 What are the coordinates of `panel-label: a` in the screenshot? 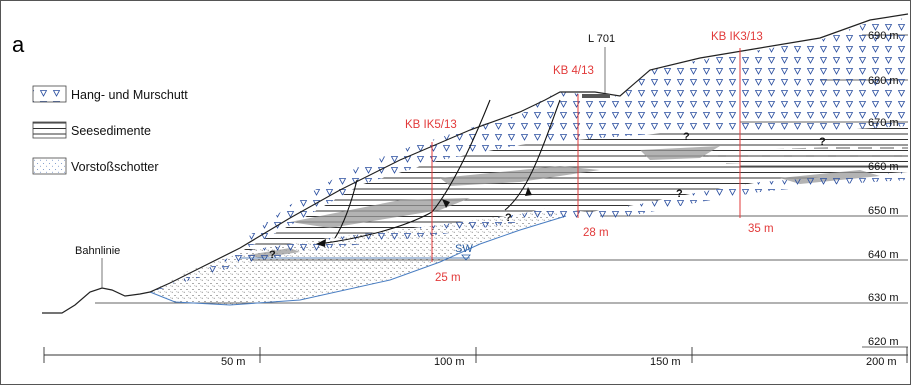 It's located at (18, 44).